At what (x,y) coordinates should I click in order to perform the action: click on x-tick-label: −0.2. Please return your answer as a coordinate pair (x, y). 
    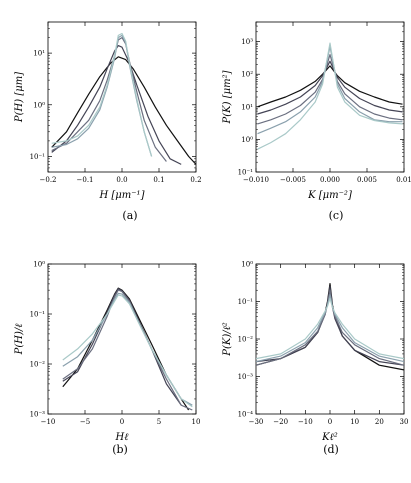
    Looking at the image, I should click on (48, 180).